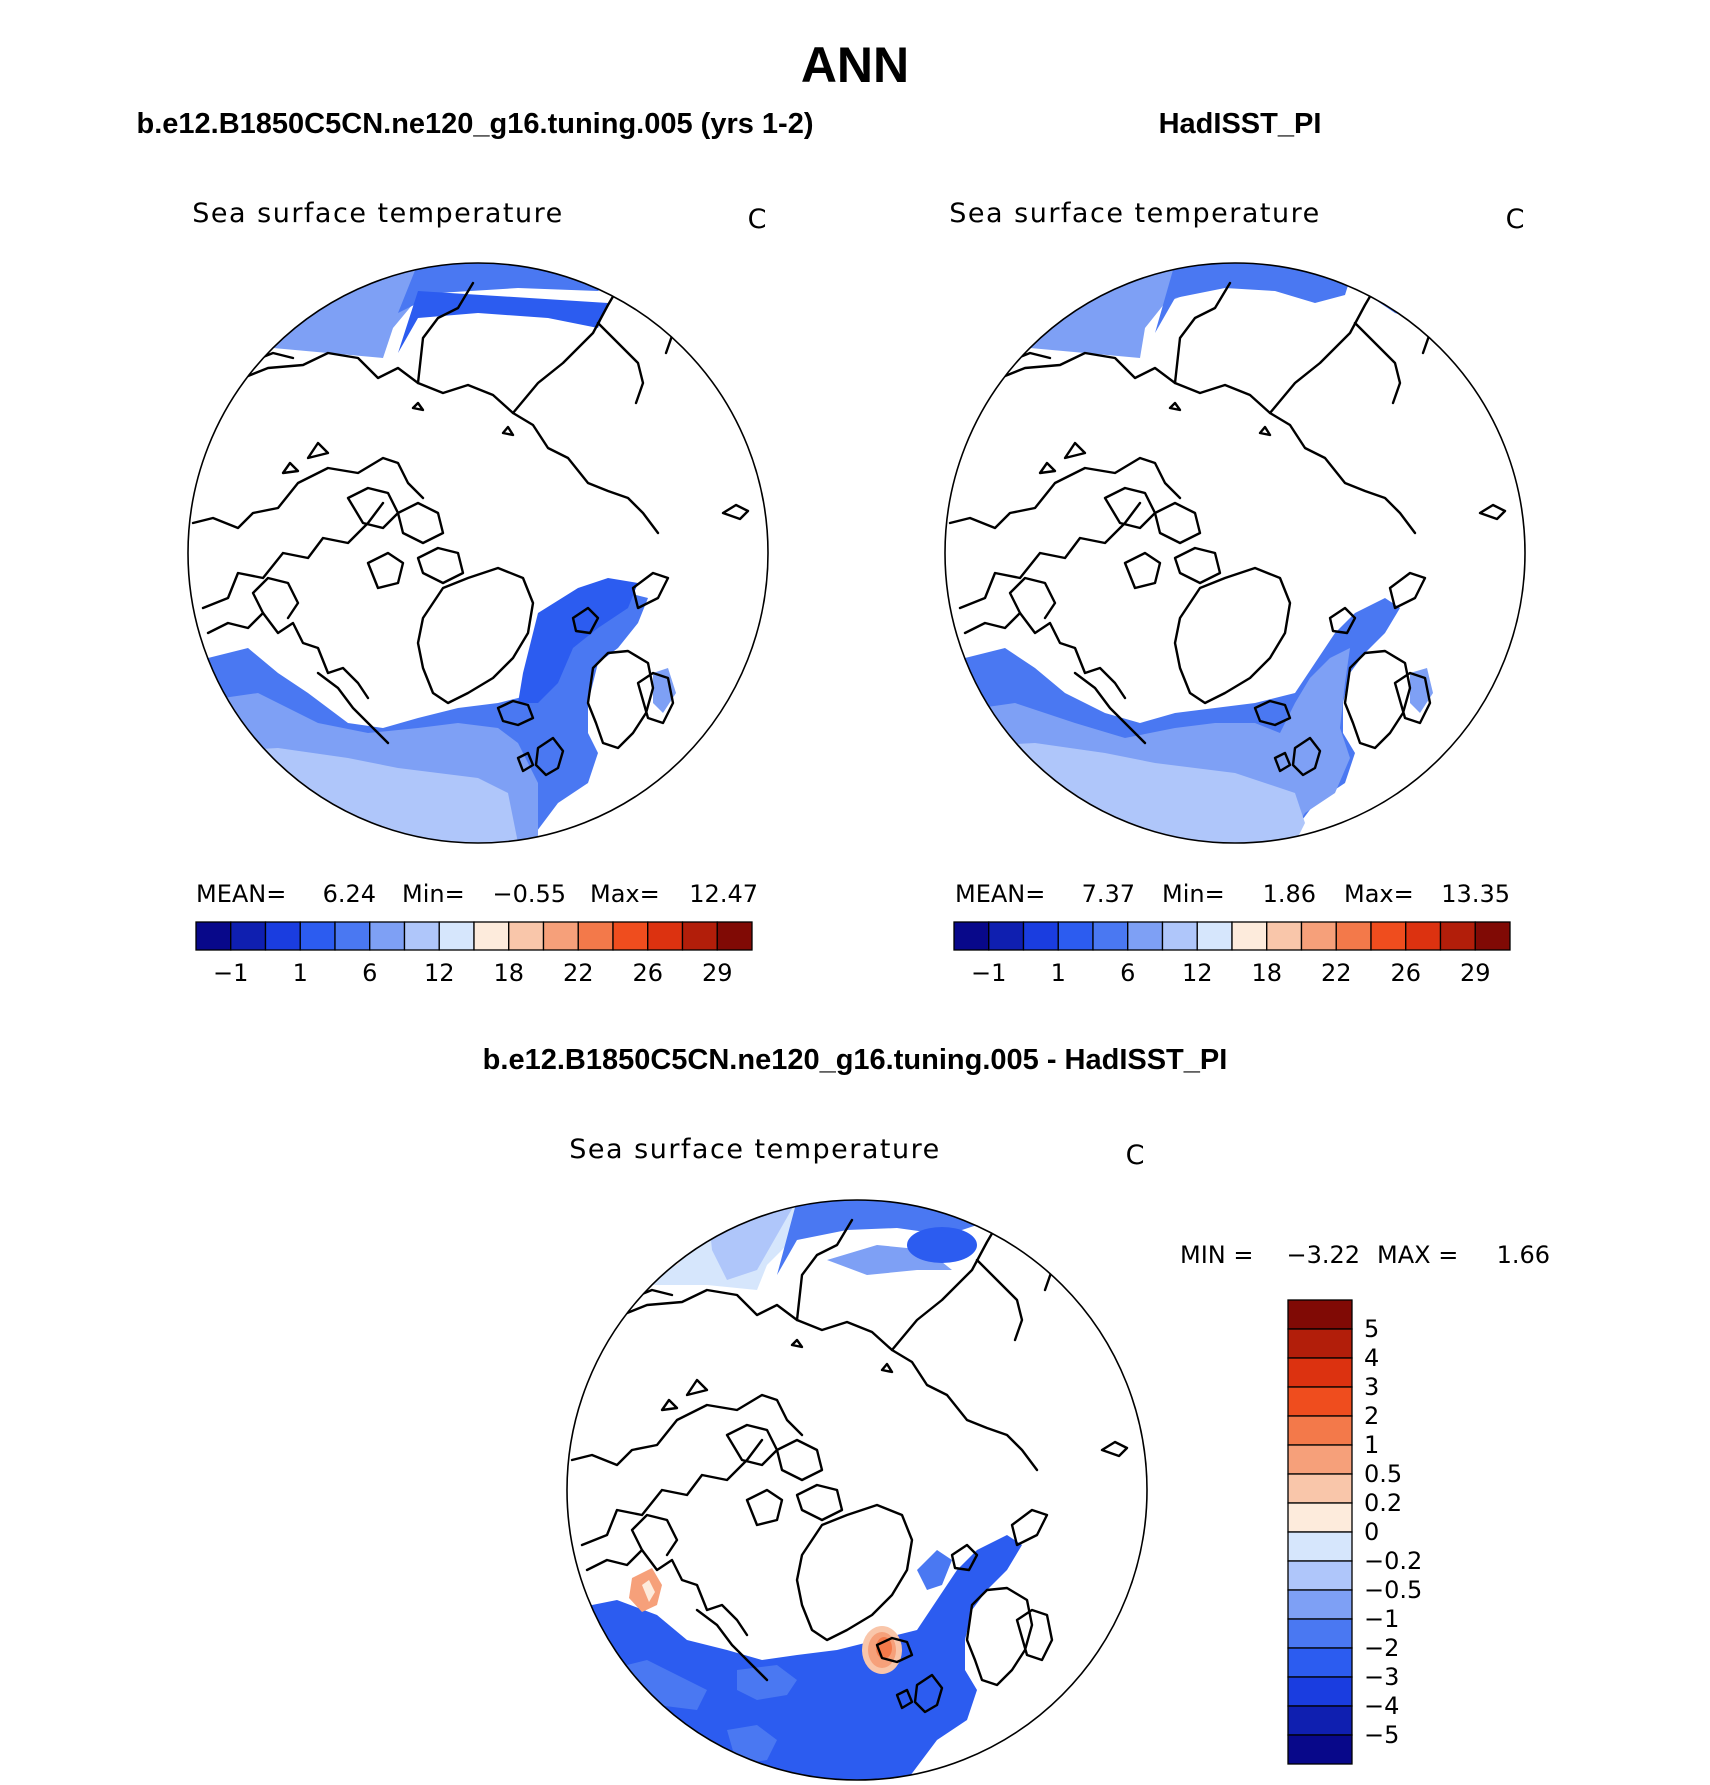 This screenshot has width=1710, height=1785. Describe the element at coordinates (1197, 973) in the screenshot. I see `obs-colorbar-label: 12` at that location.